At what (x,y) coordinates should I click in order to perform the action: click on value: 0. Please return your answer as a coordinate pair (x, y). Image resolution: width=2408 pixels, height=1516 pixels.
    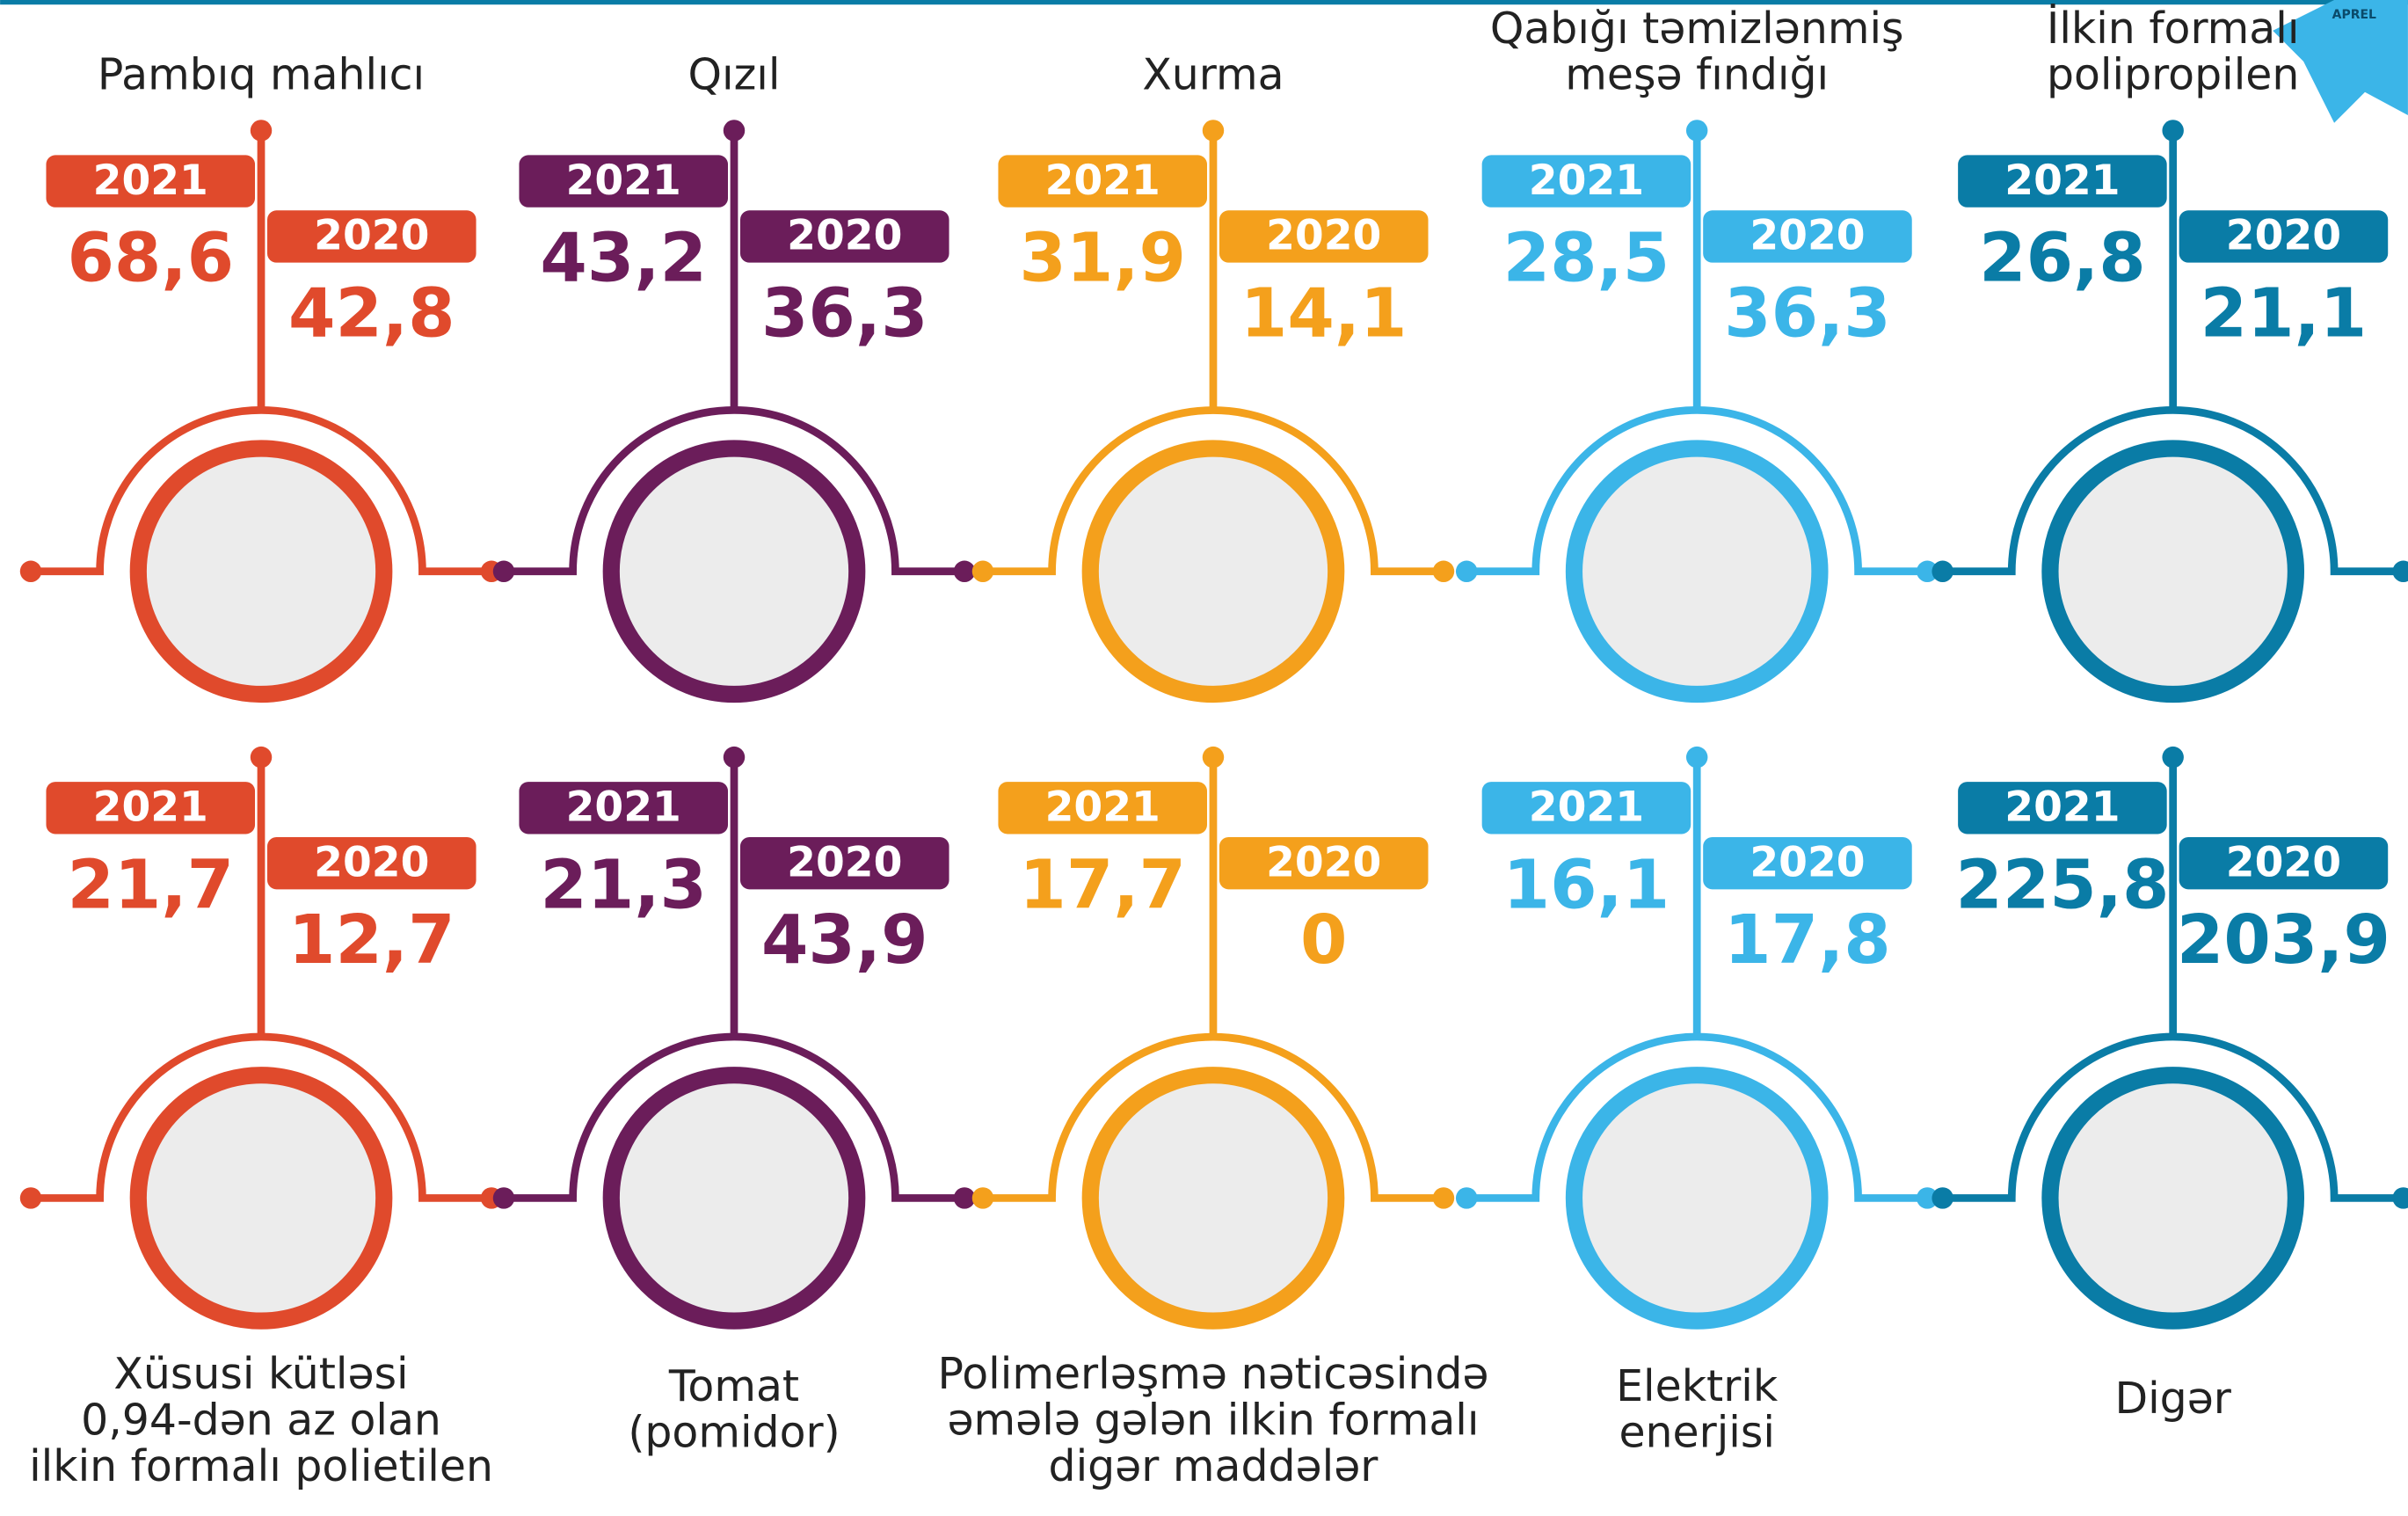
    Looking at the image, I should click on (1323, 940).